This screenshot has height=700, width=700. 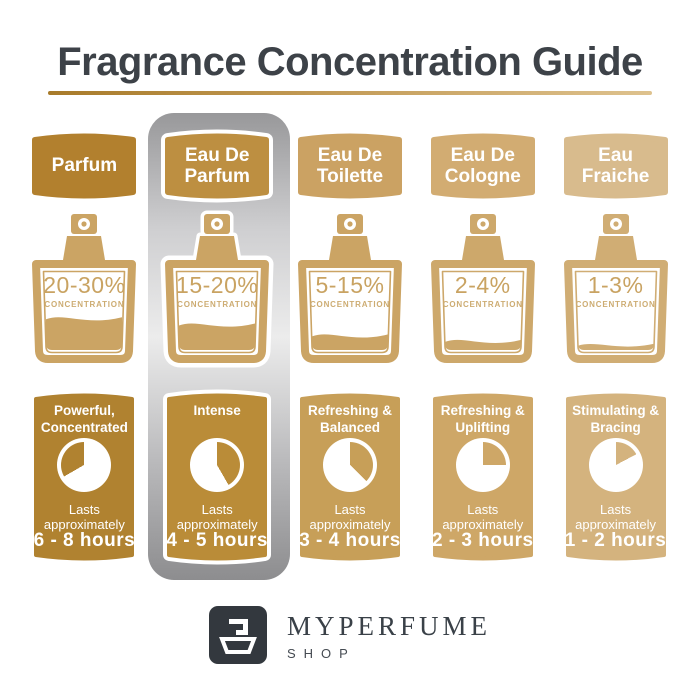 What do you see at coordinates (217, 410) in the screenshot?
I see `card-character: Intense` at bounding box center [217, 410].